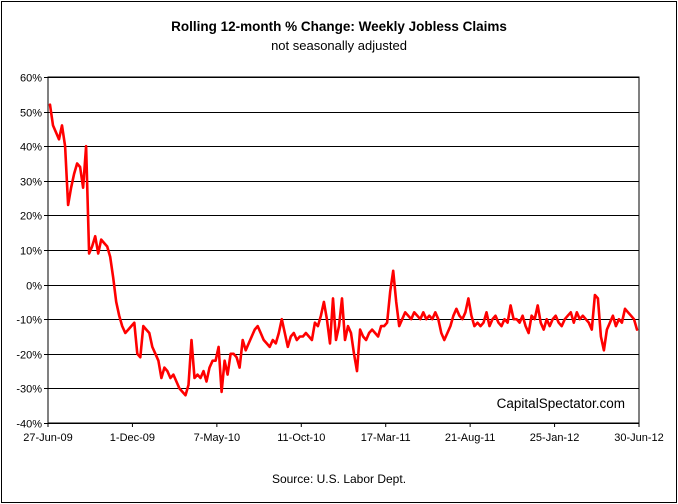 Image resolution: width=678 pixels, height=504 pixels. I want to click on x-tick-label: 25-Jan-12, so click(555, 438).